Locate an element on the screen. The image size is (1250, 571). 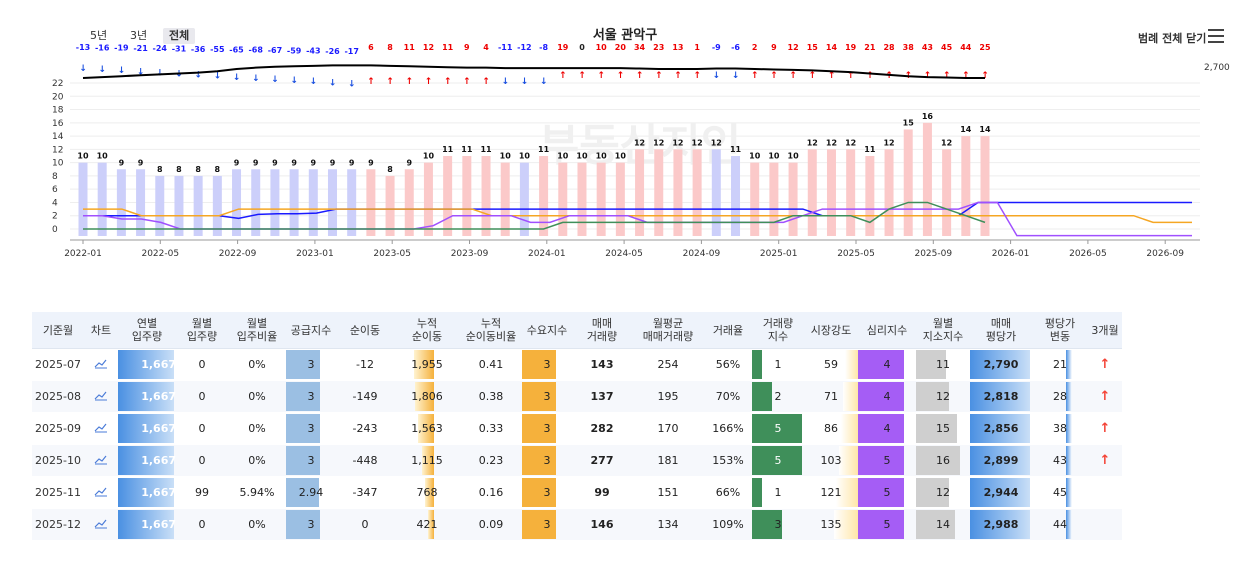
cell-cum_ratio: 0.41 is located at coordinates (491, 364).